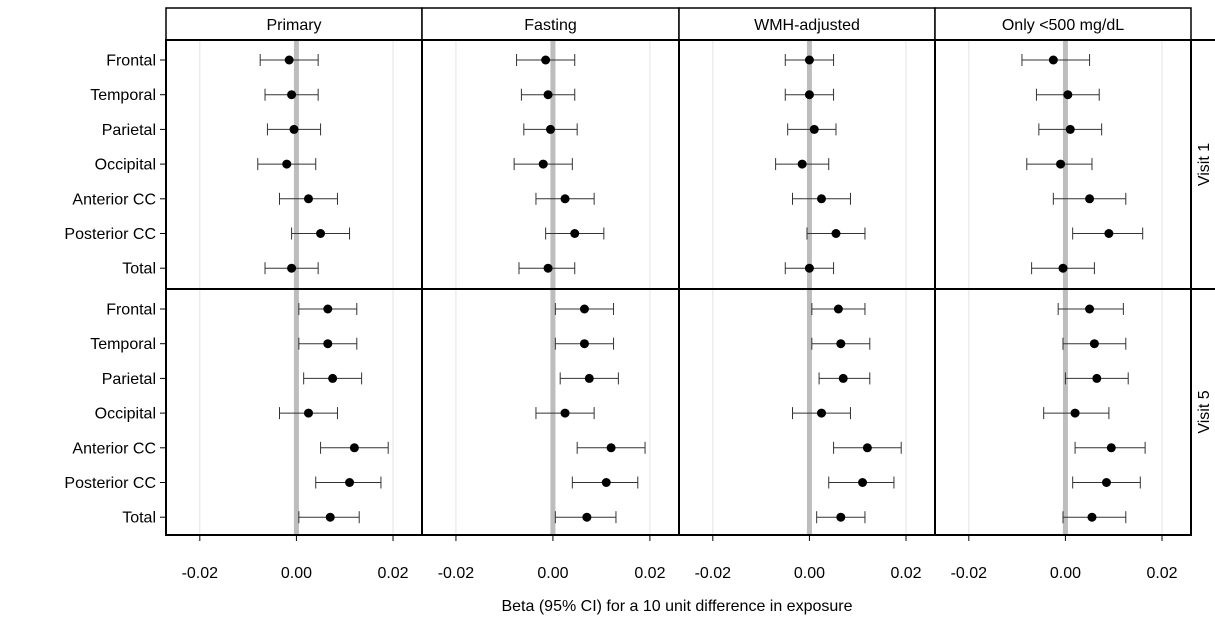  What do you see at coordinates (1204, 411) in the screenshot?
I see `row-strip-label: Visit 5` at bounding box center [1204, 411].